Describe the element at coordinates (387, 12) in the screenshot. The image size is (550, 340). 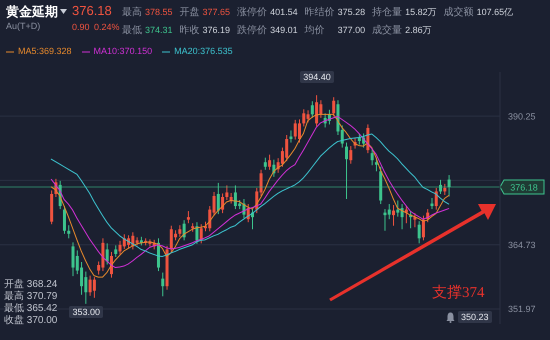
I see `text: 持仓量` at that location.